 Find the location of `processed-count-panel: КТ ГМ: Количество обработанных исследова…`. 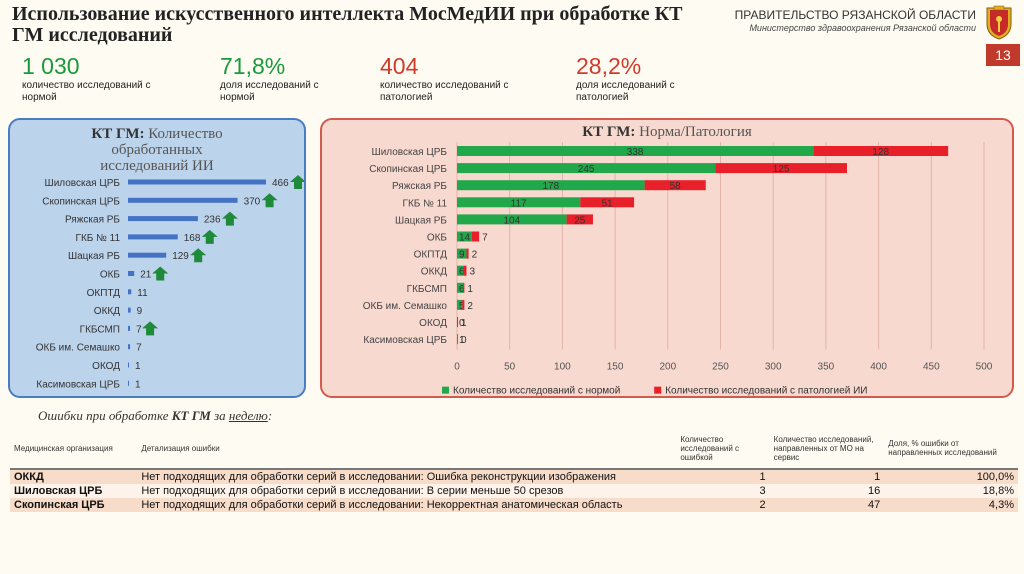

processed-count-panel: КТ ГМ: Количество обработанных исследова… is located at coordinates (157, 258).